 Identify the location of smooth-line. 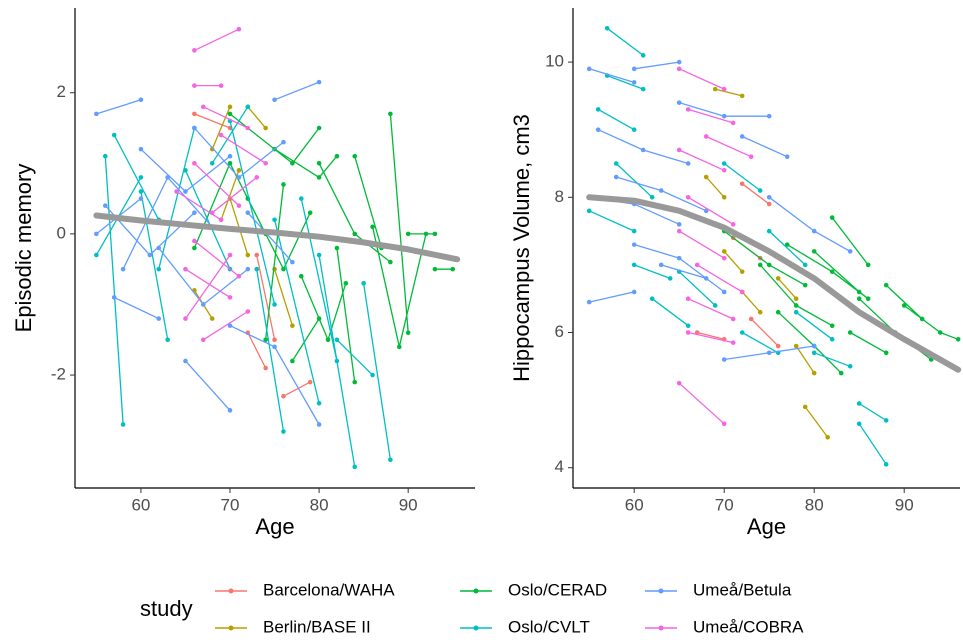
(277, 237).